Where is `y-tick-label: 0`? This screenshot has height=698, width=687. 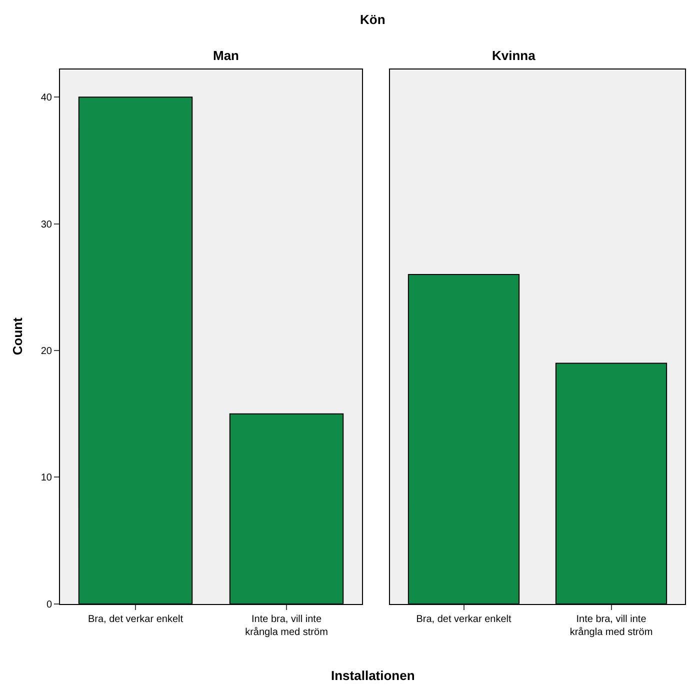 y-tick-label: 0 is located at coordinates (49, 604).